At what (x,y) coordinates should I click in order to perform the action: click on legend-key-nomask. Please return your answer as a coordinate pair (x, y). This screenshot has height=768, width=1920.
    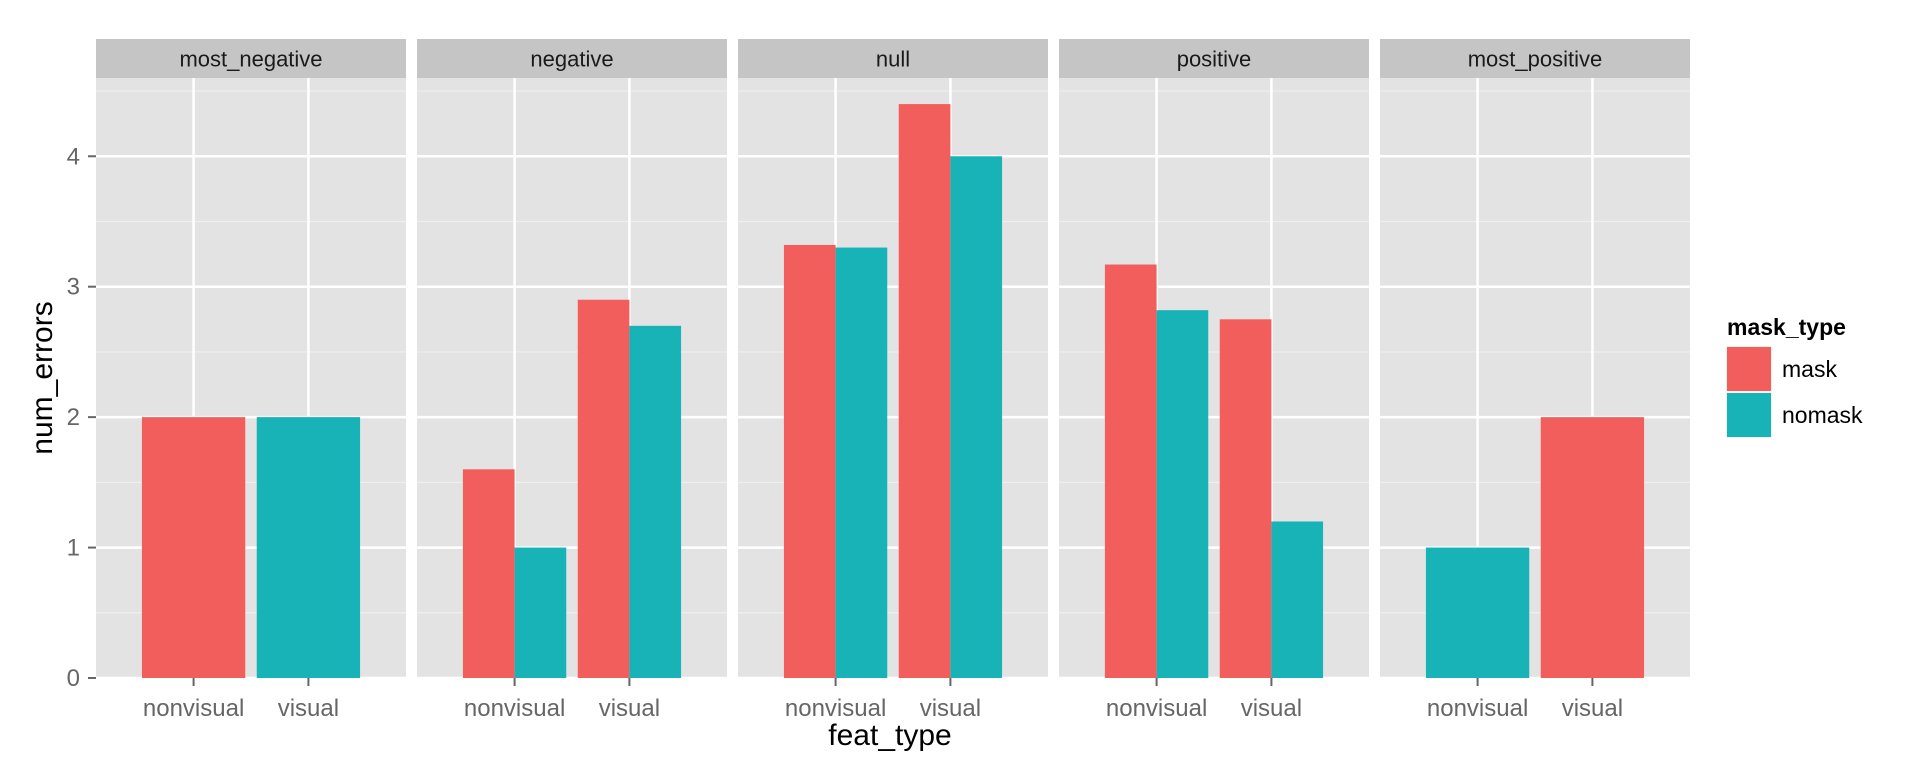
    Looking at the image, I should click on (1749, 415).